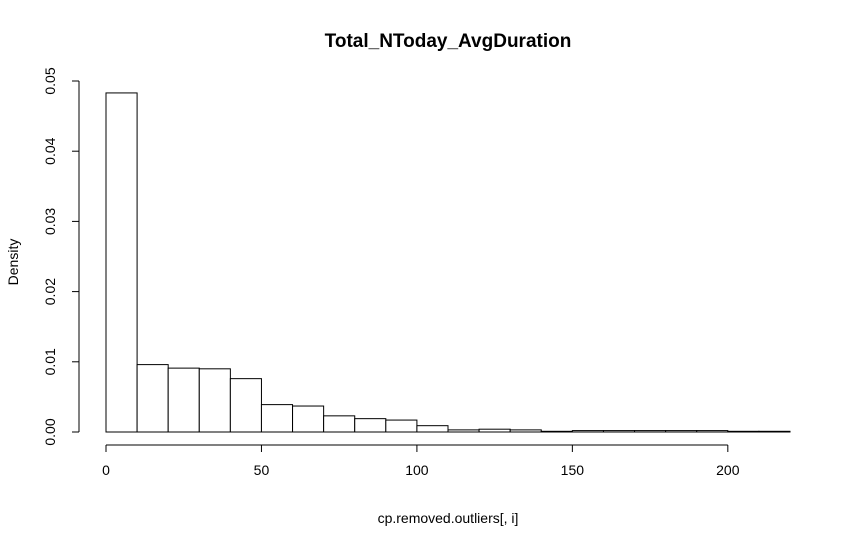 The width and height of the screenshot is (859, 544). I want to click on x-tick-label-3: 150, so click(573, 470).